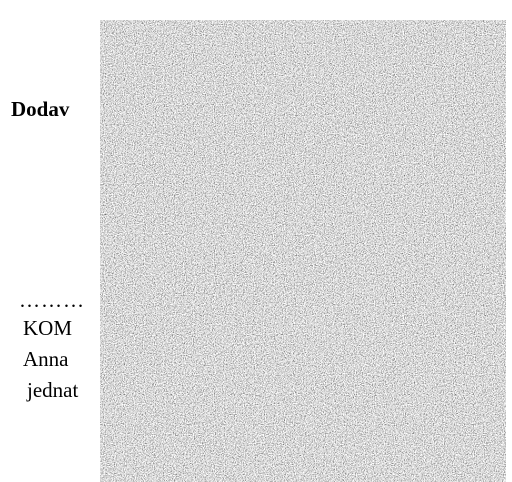 The image size is (512, 482). I want to click on signatory-line-3: jednat, so click(53, 390).